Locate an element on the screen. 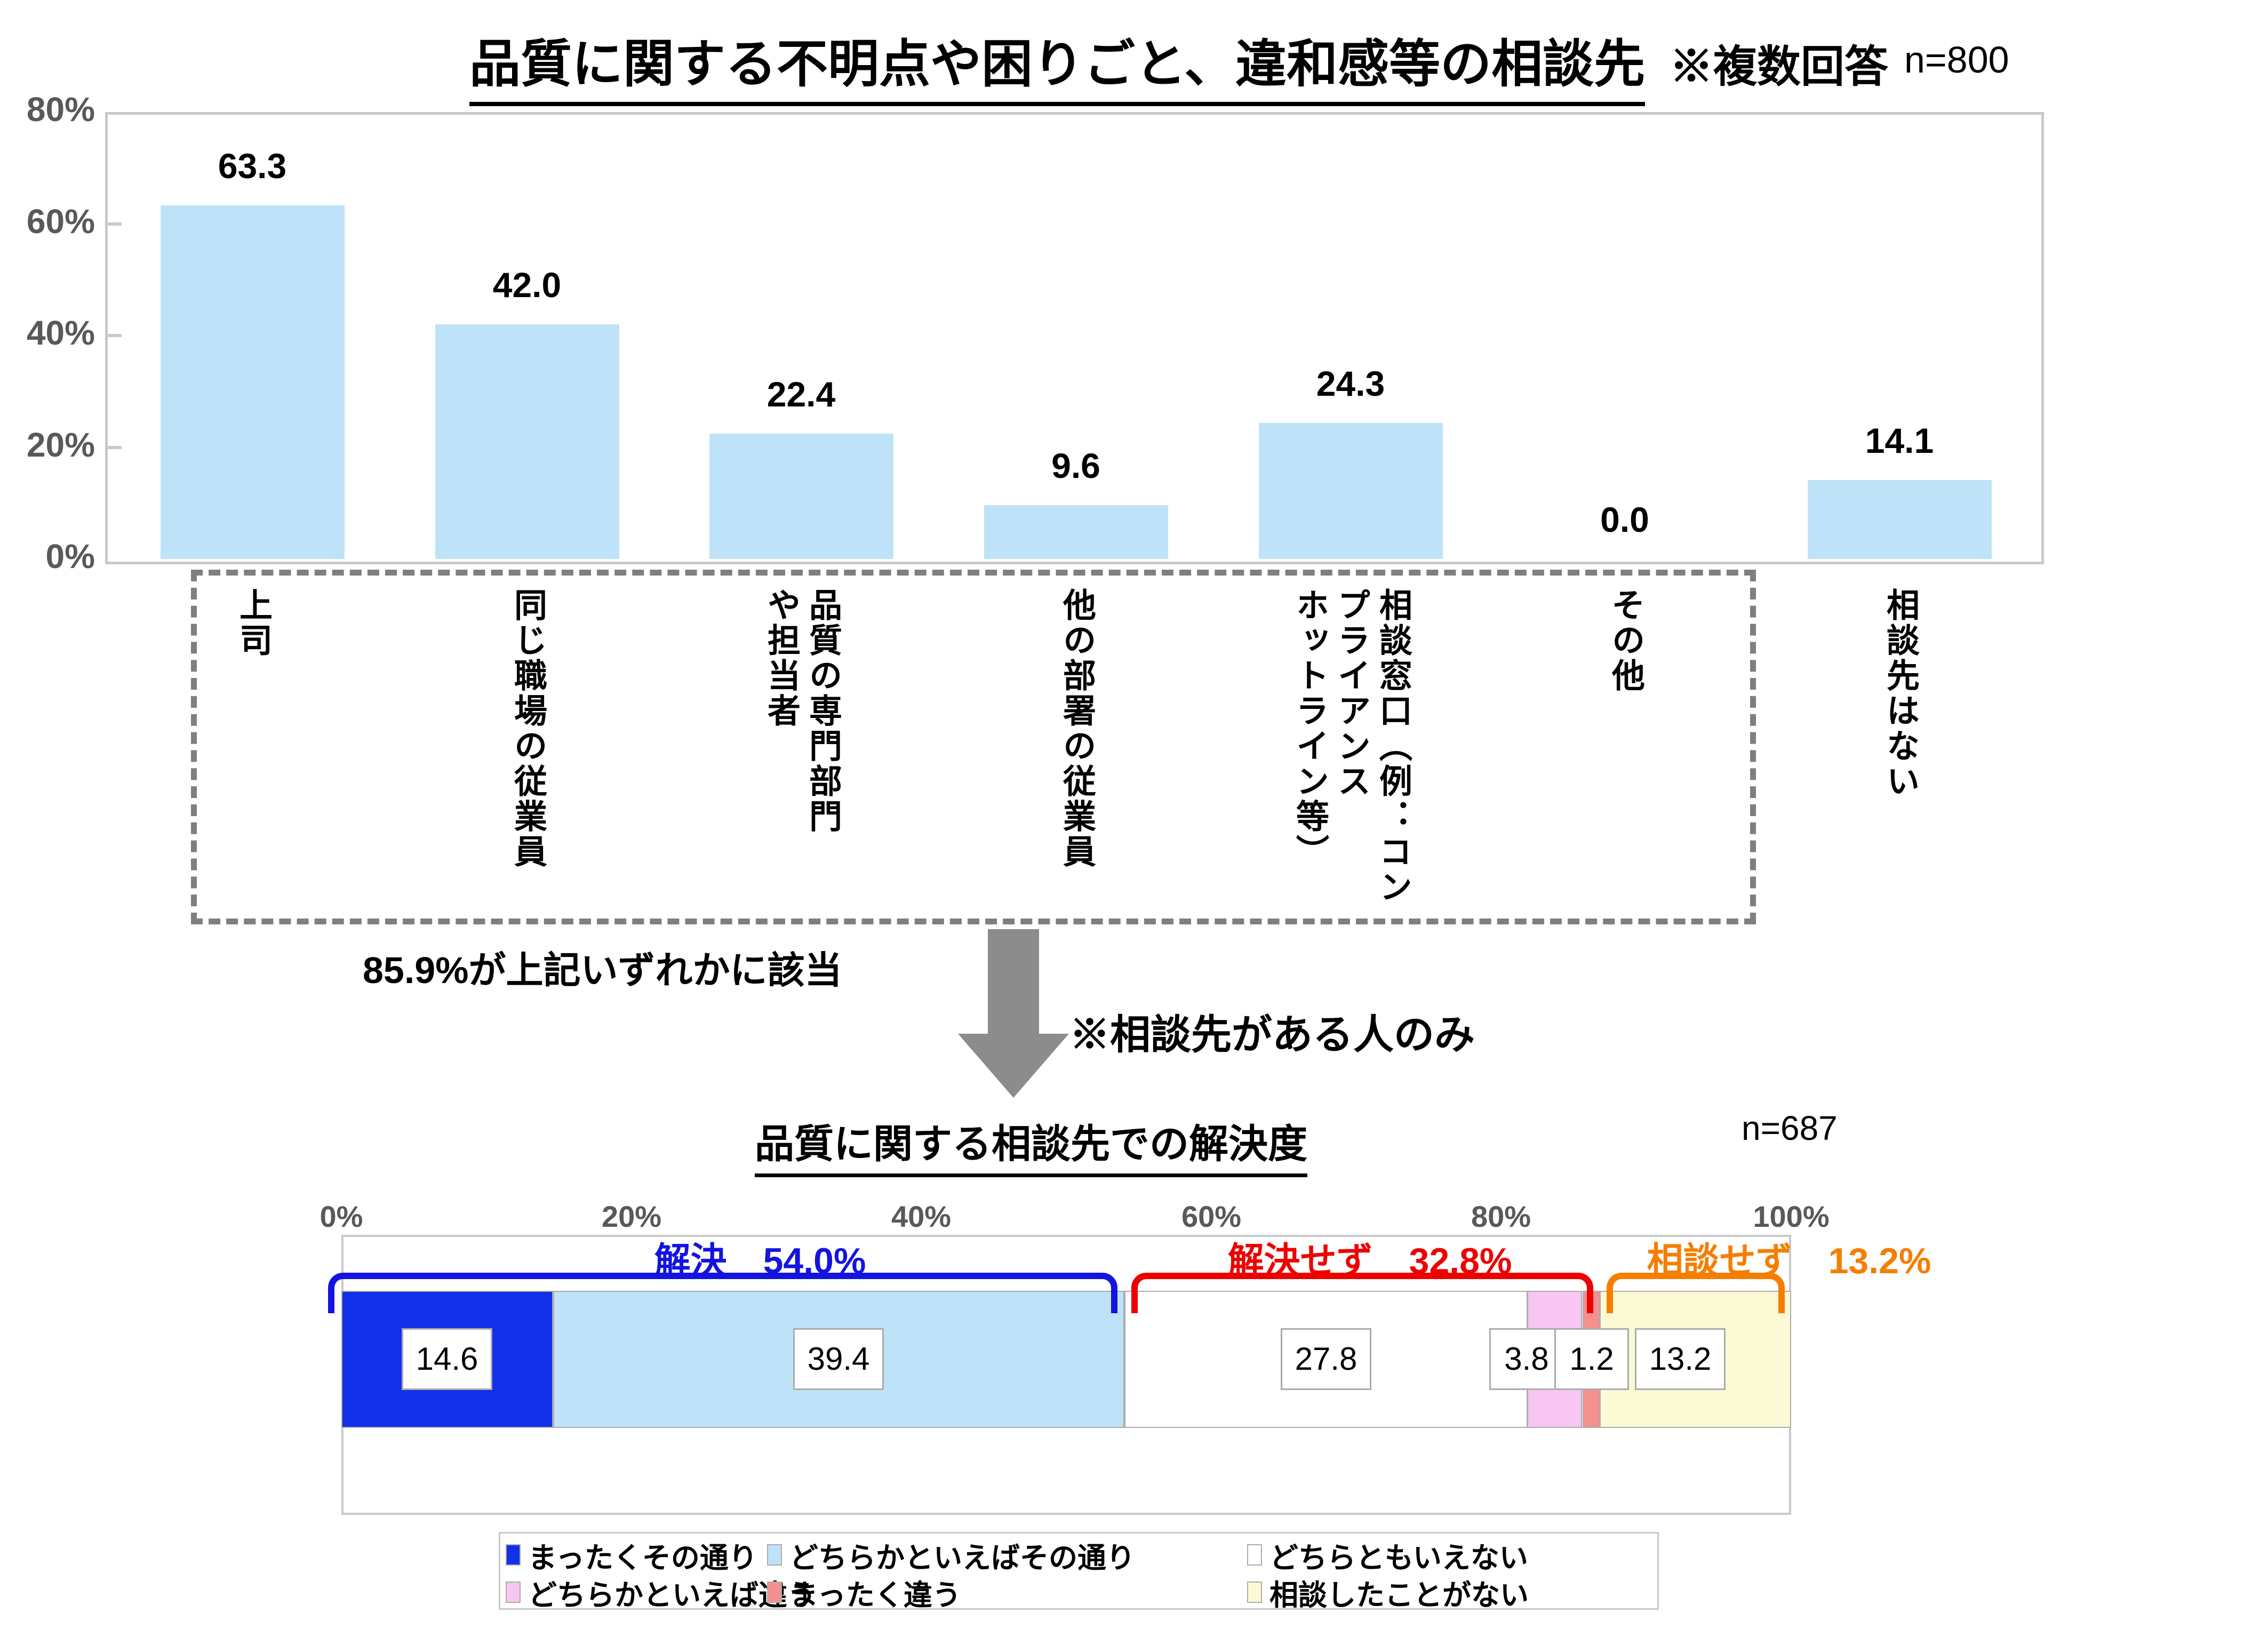  category-label: 他の部署の従業員 is located at coordinates (1076, 729).